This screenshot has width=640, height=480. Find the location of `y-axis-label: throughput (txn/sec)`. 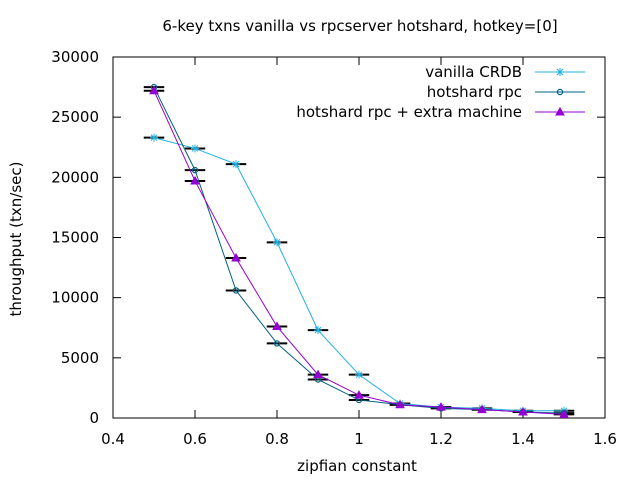

y-axis-label: throughput (txn/sec) is located at coordinates (16, 239).